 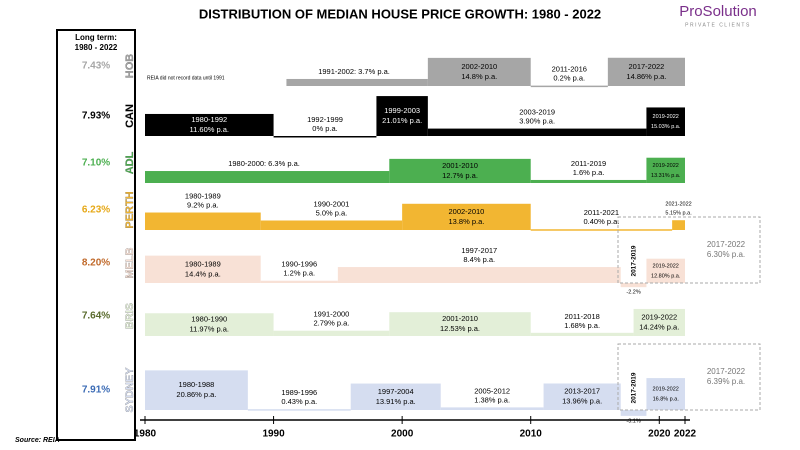 What do you see at coordinates (331, 323) in the screenshot?
I see `rate-label: 2.79% p.a.` at bounding box center [331, 323].